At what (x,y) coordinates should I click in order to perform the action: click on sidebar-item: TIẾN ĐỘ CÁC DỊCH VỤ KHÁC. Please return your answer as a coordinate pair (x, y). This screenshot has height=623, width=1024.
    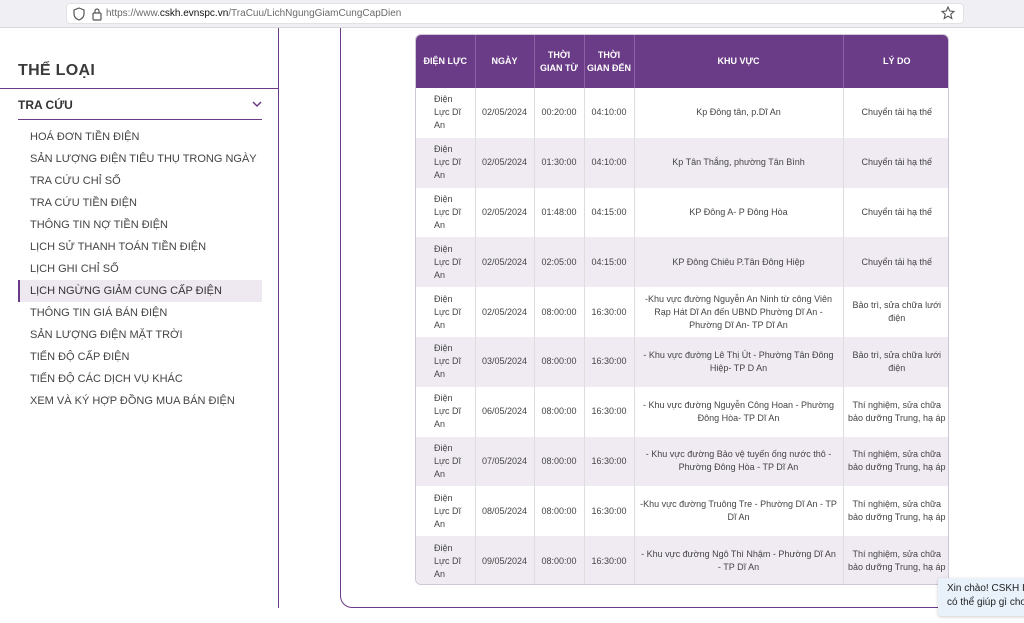
    Looking at the image, I should click on (106, 379).